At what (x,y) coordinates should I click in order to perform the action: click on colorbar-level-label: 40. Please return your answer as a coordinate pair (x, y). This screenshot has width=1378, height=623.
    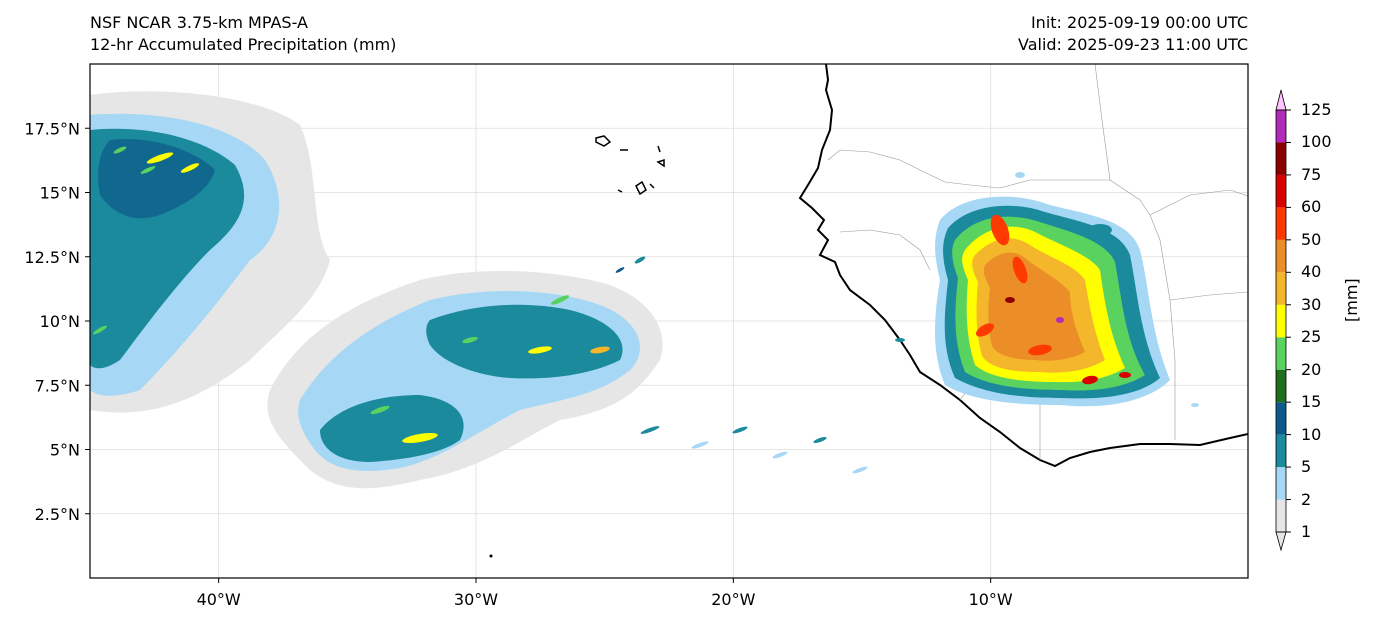
    Looking at the image, I should click on (1311, 272).